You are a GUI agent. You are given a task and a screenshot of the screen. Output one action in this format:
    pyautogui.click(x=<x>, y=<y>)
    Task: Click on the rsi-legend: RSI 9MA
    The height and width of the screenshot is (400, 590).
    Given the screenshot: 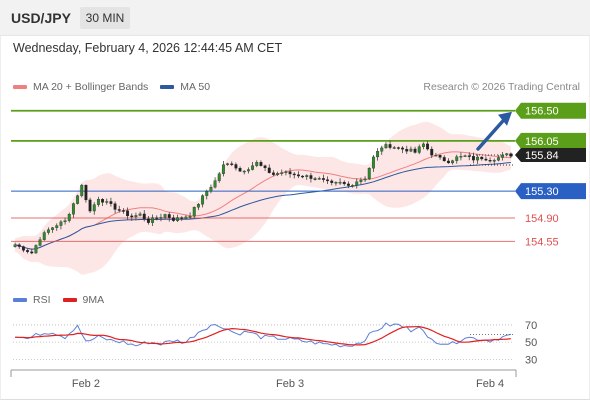 What is the action you would take?
    pyautogui.click(x=64, y=300)
    